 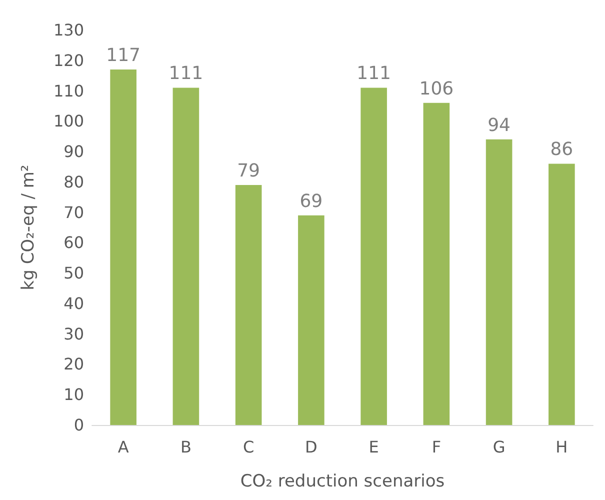 What do you see at coordinates (186, 447) in the screenshot?
I see `x-tick-label: B` at bounding box center [186, 447].